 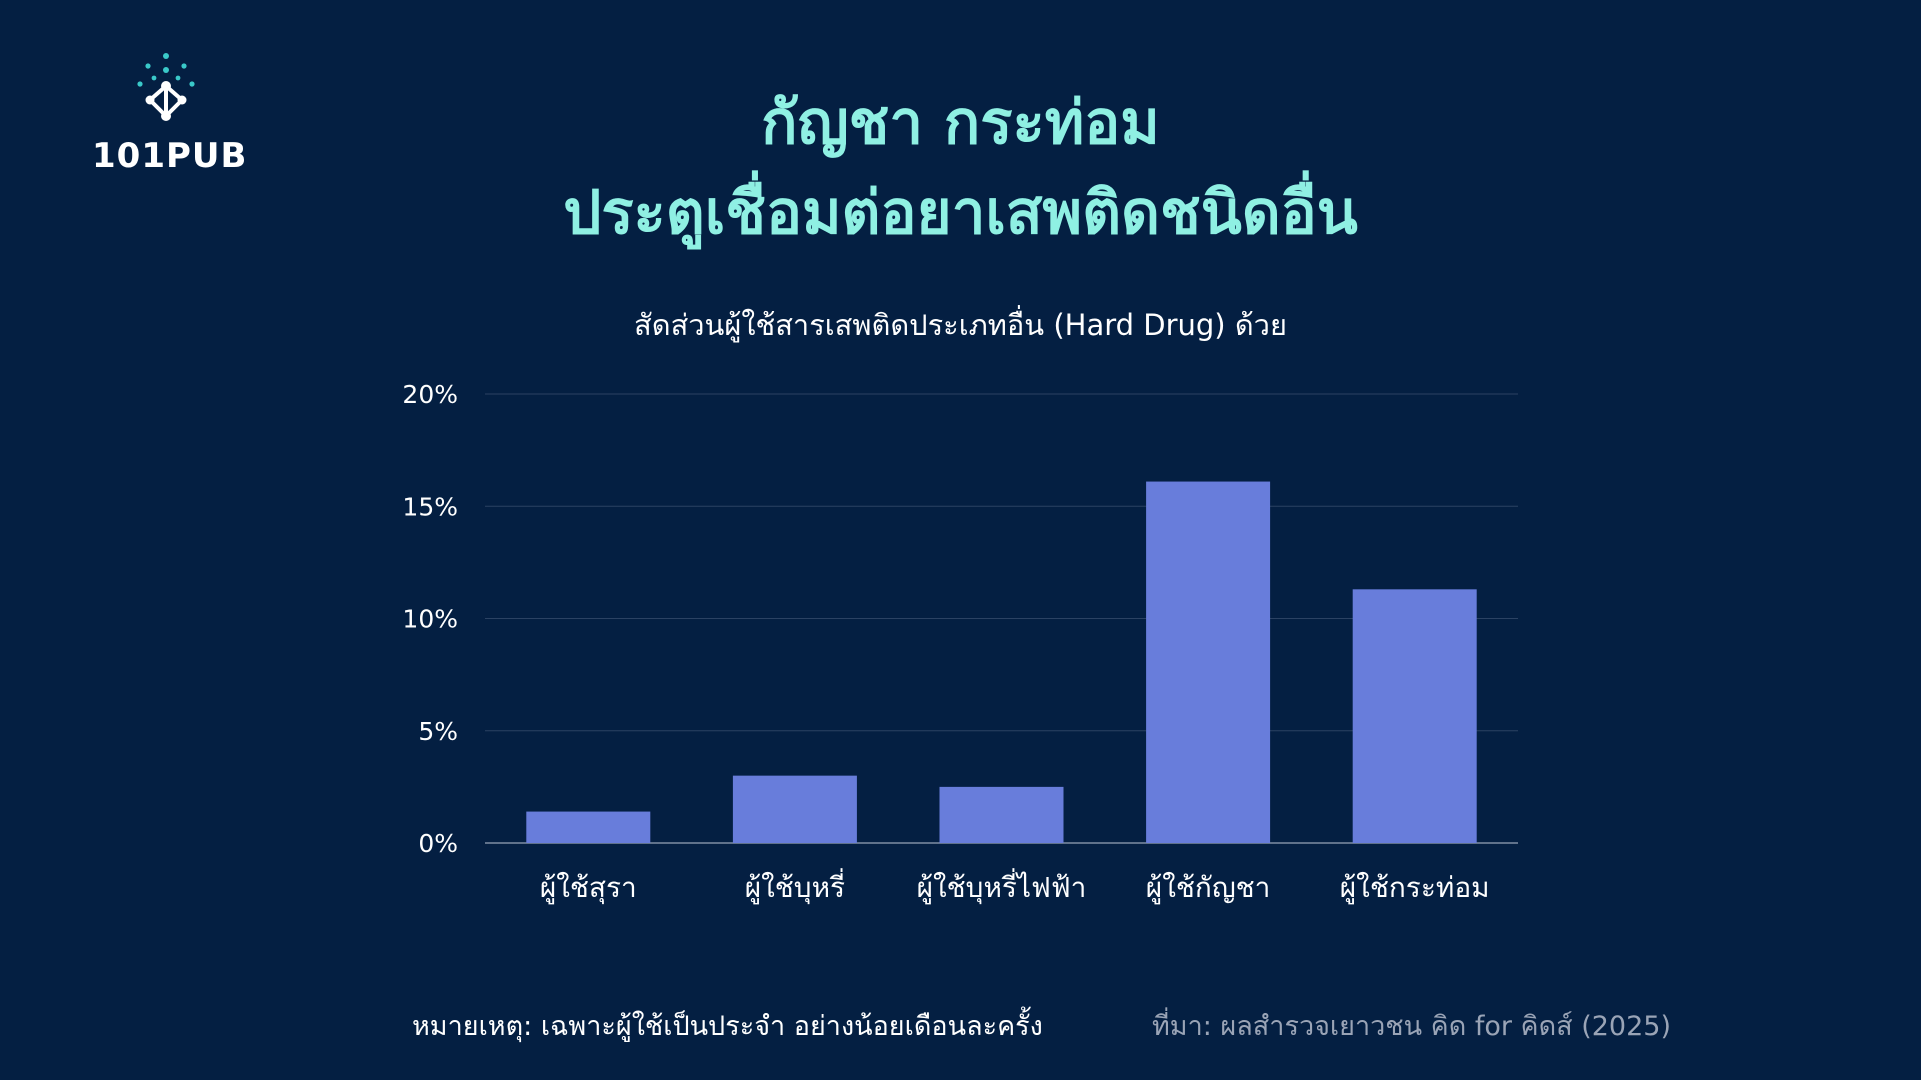 What do you see at coordinates (430, 506) in the screenshot?
I see `y-tick-label: 15%` at bounding box center [430, 506].